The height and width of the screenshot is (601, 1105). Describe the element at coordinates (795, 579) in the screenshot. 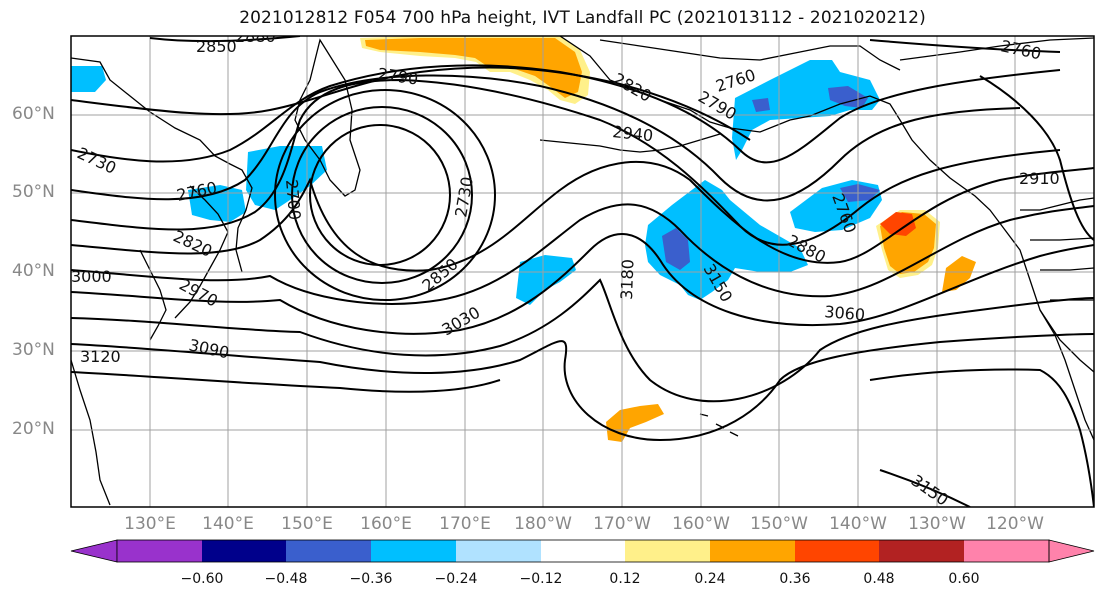

I see `colorbar-tick-label: 0.36` at that location.